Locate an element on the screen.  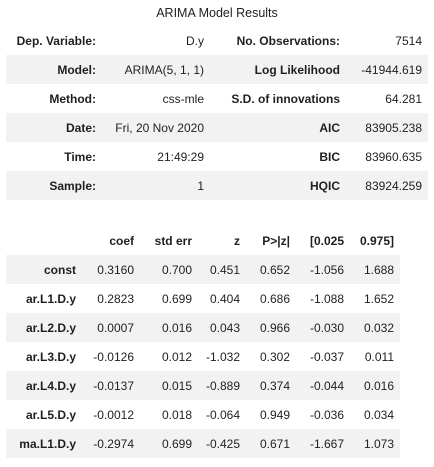
coef-row-label: ar.L3.D.y is located at coordinates (50, 356).